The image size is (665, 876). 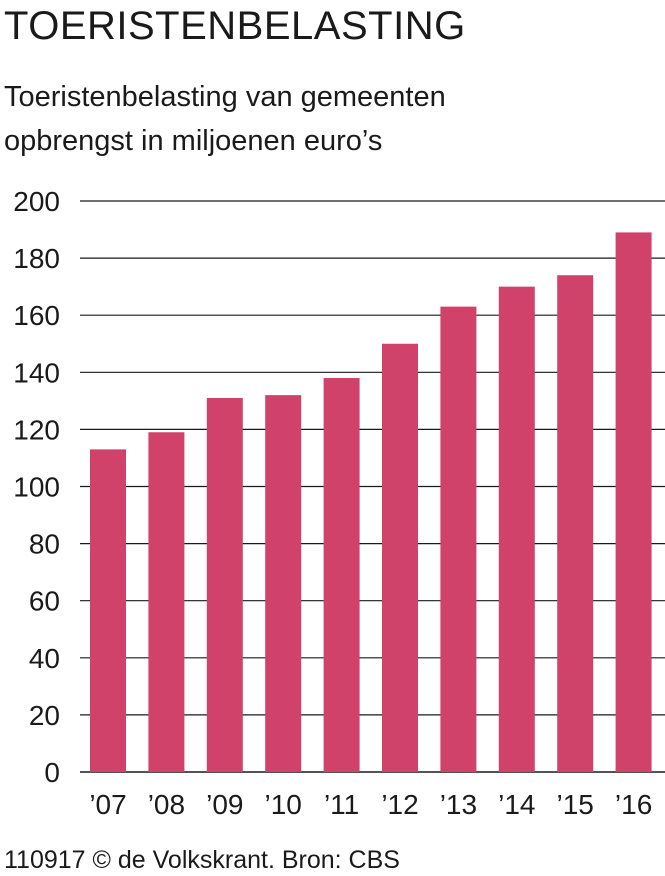 I want to click on y-tick-label: 160, so click(x=36, y=315).